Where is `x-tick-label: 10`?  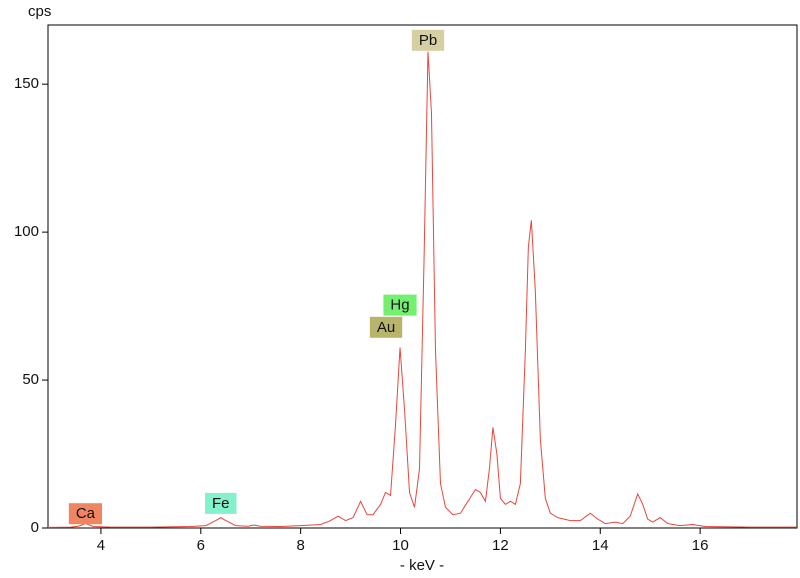
x-tick-label: 10 is located at coordinates (400, 545).